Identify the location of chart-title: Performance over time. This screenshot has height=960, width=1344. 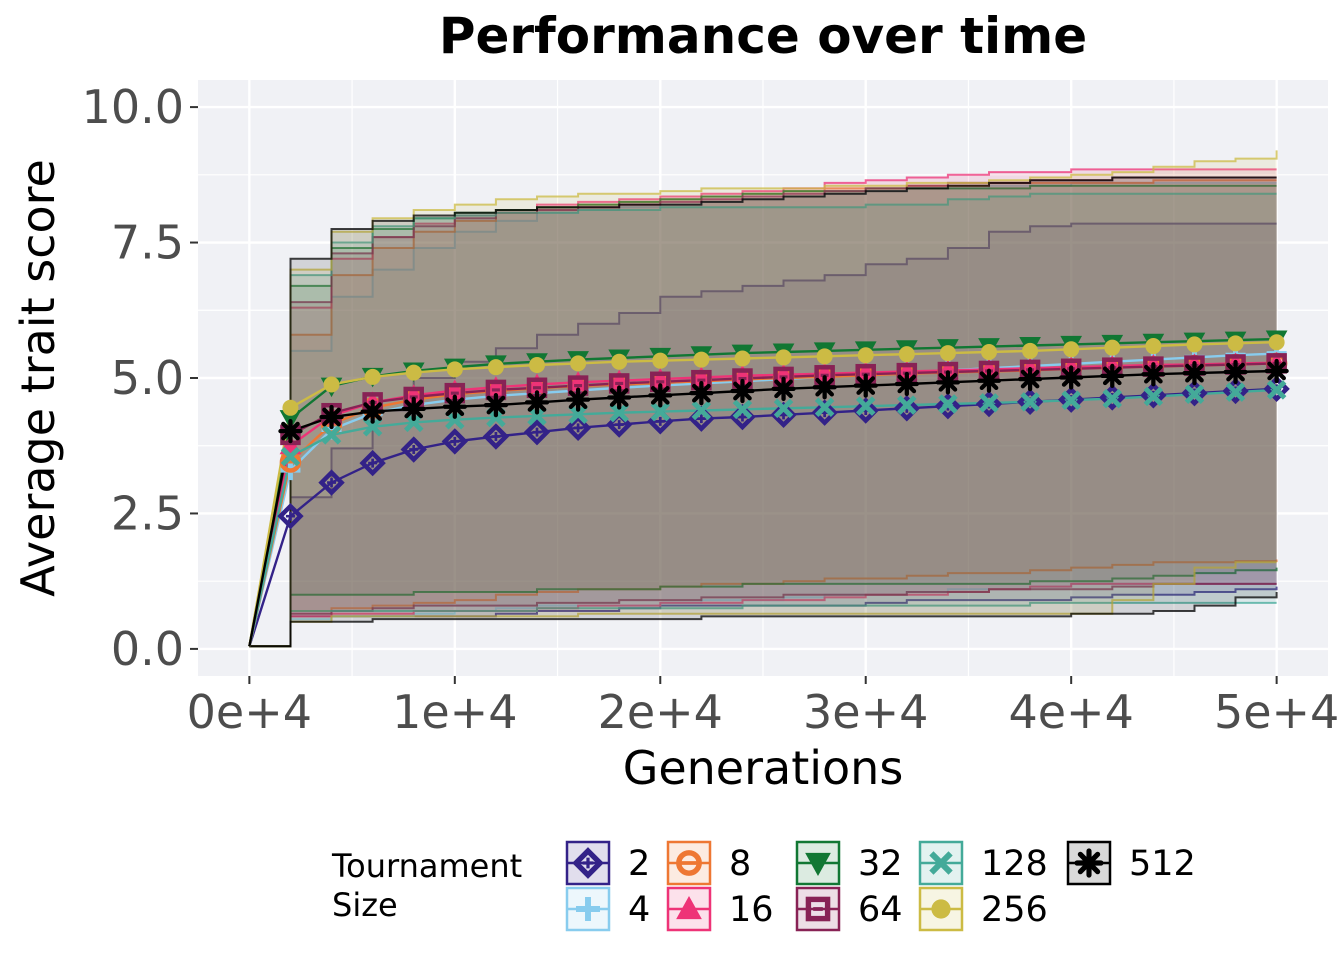
(763, 36).